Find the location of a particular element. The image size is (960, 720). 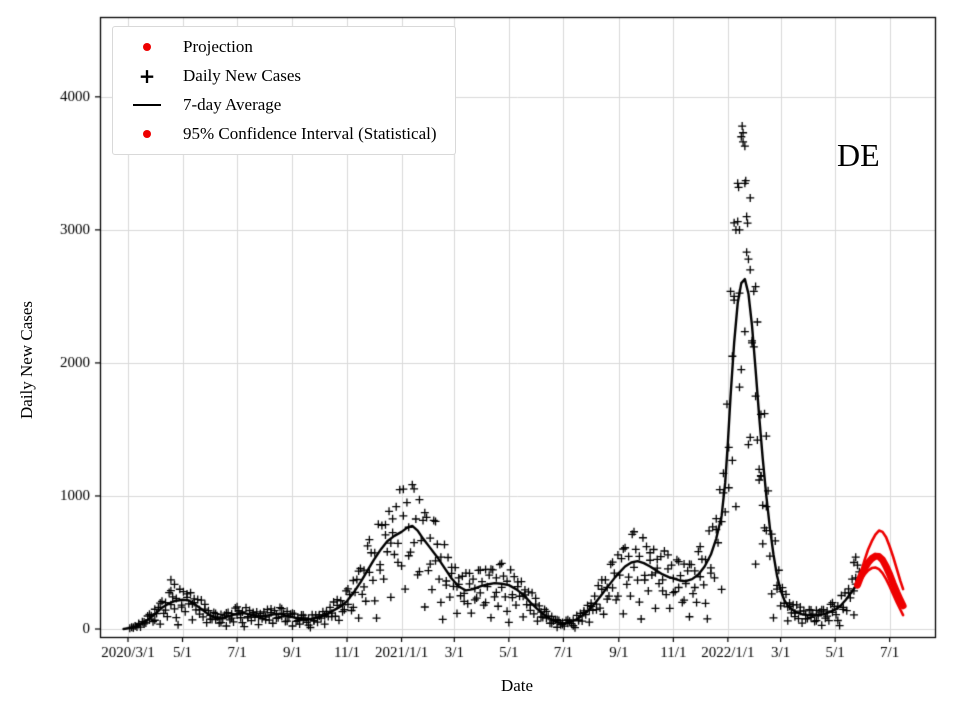

legend-item-7day-average: 7-day Average is located at coordinates (281, 105).